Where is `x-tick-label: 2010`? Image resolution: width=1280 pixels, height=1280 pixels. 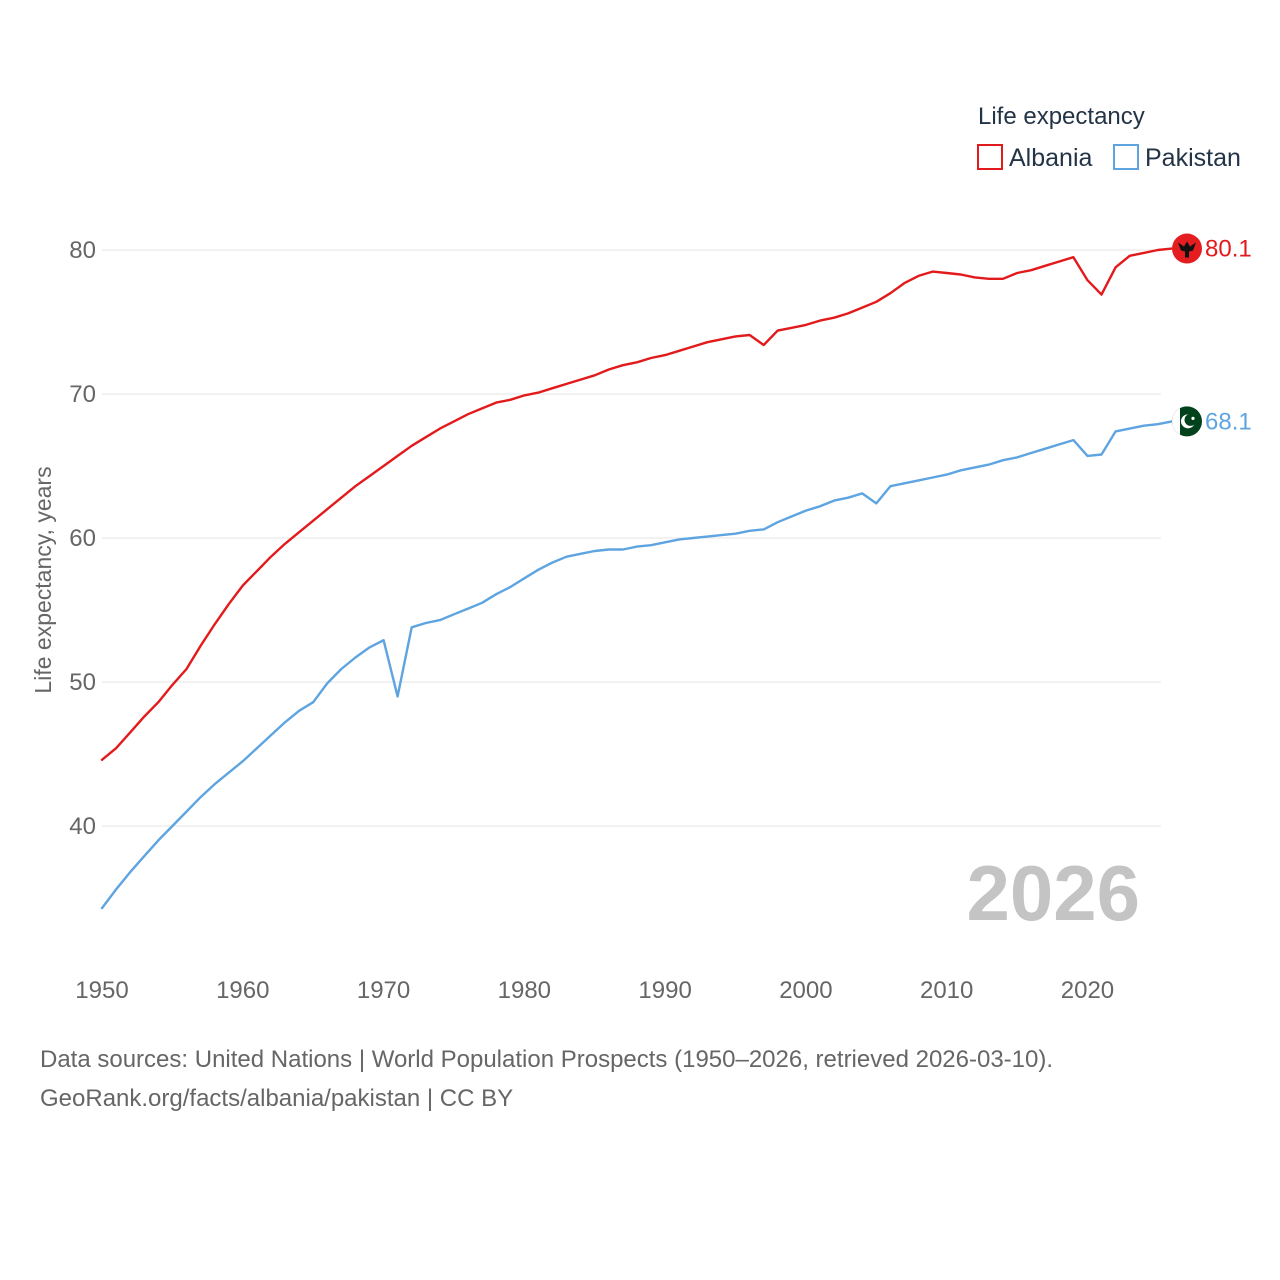
x-tick-label: 2010 is located at coordinates (946, 990).